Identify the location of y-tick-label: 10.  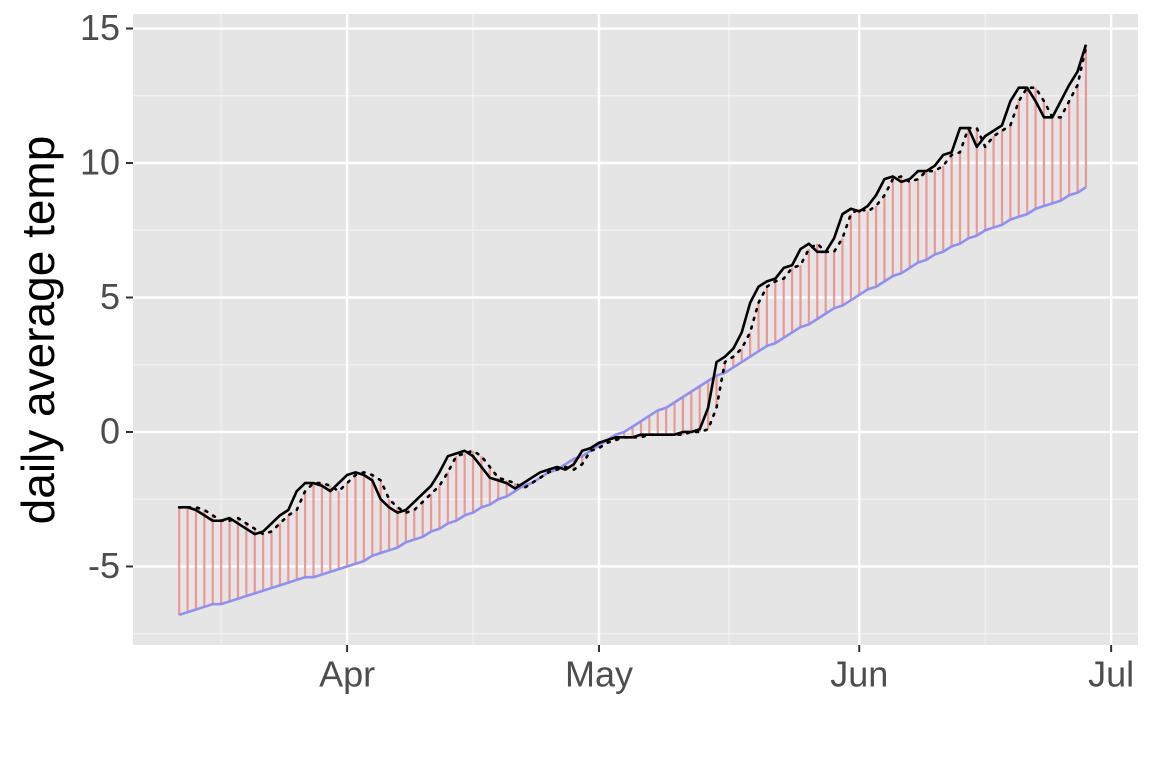
(100, 162).